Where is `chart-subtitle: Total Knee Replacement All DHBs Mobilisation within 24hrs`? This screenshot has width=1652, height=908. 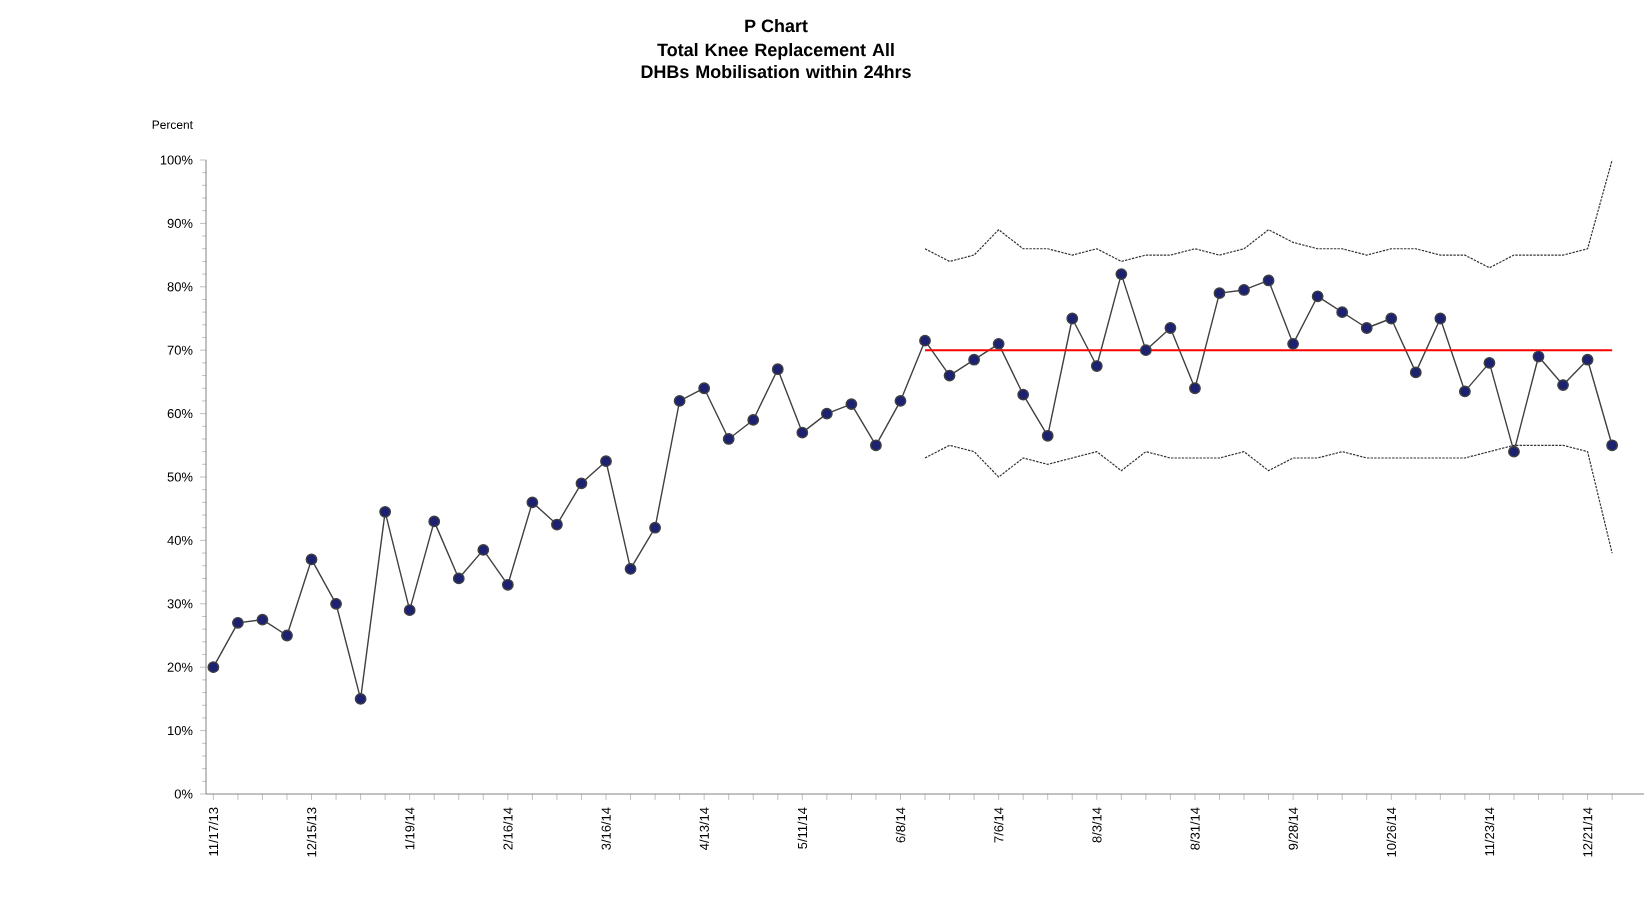 chart-subtitle: Total Knee Replacement All DHBs Mobilisation within 24hrs is located at coordinates (776, 61).